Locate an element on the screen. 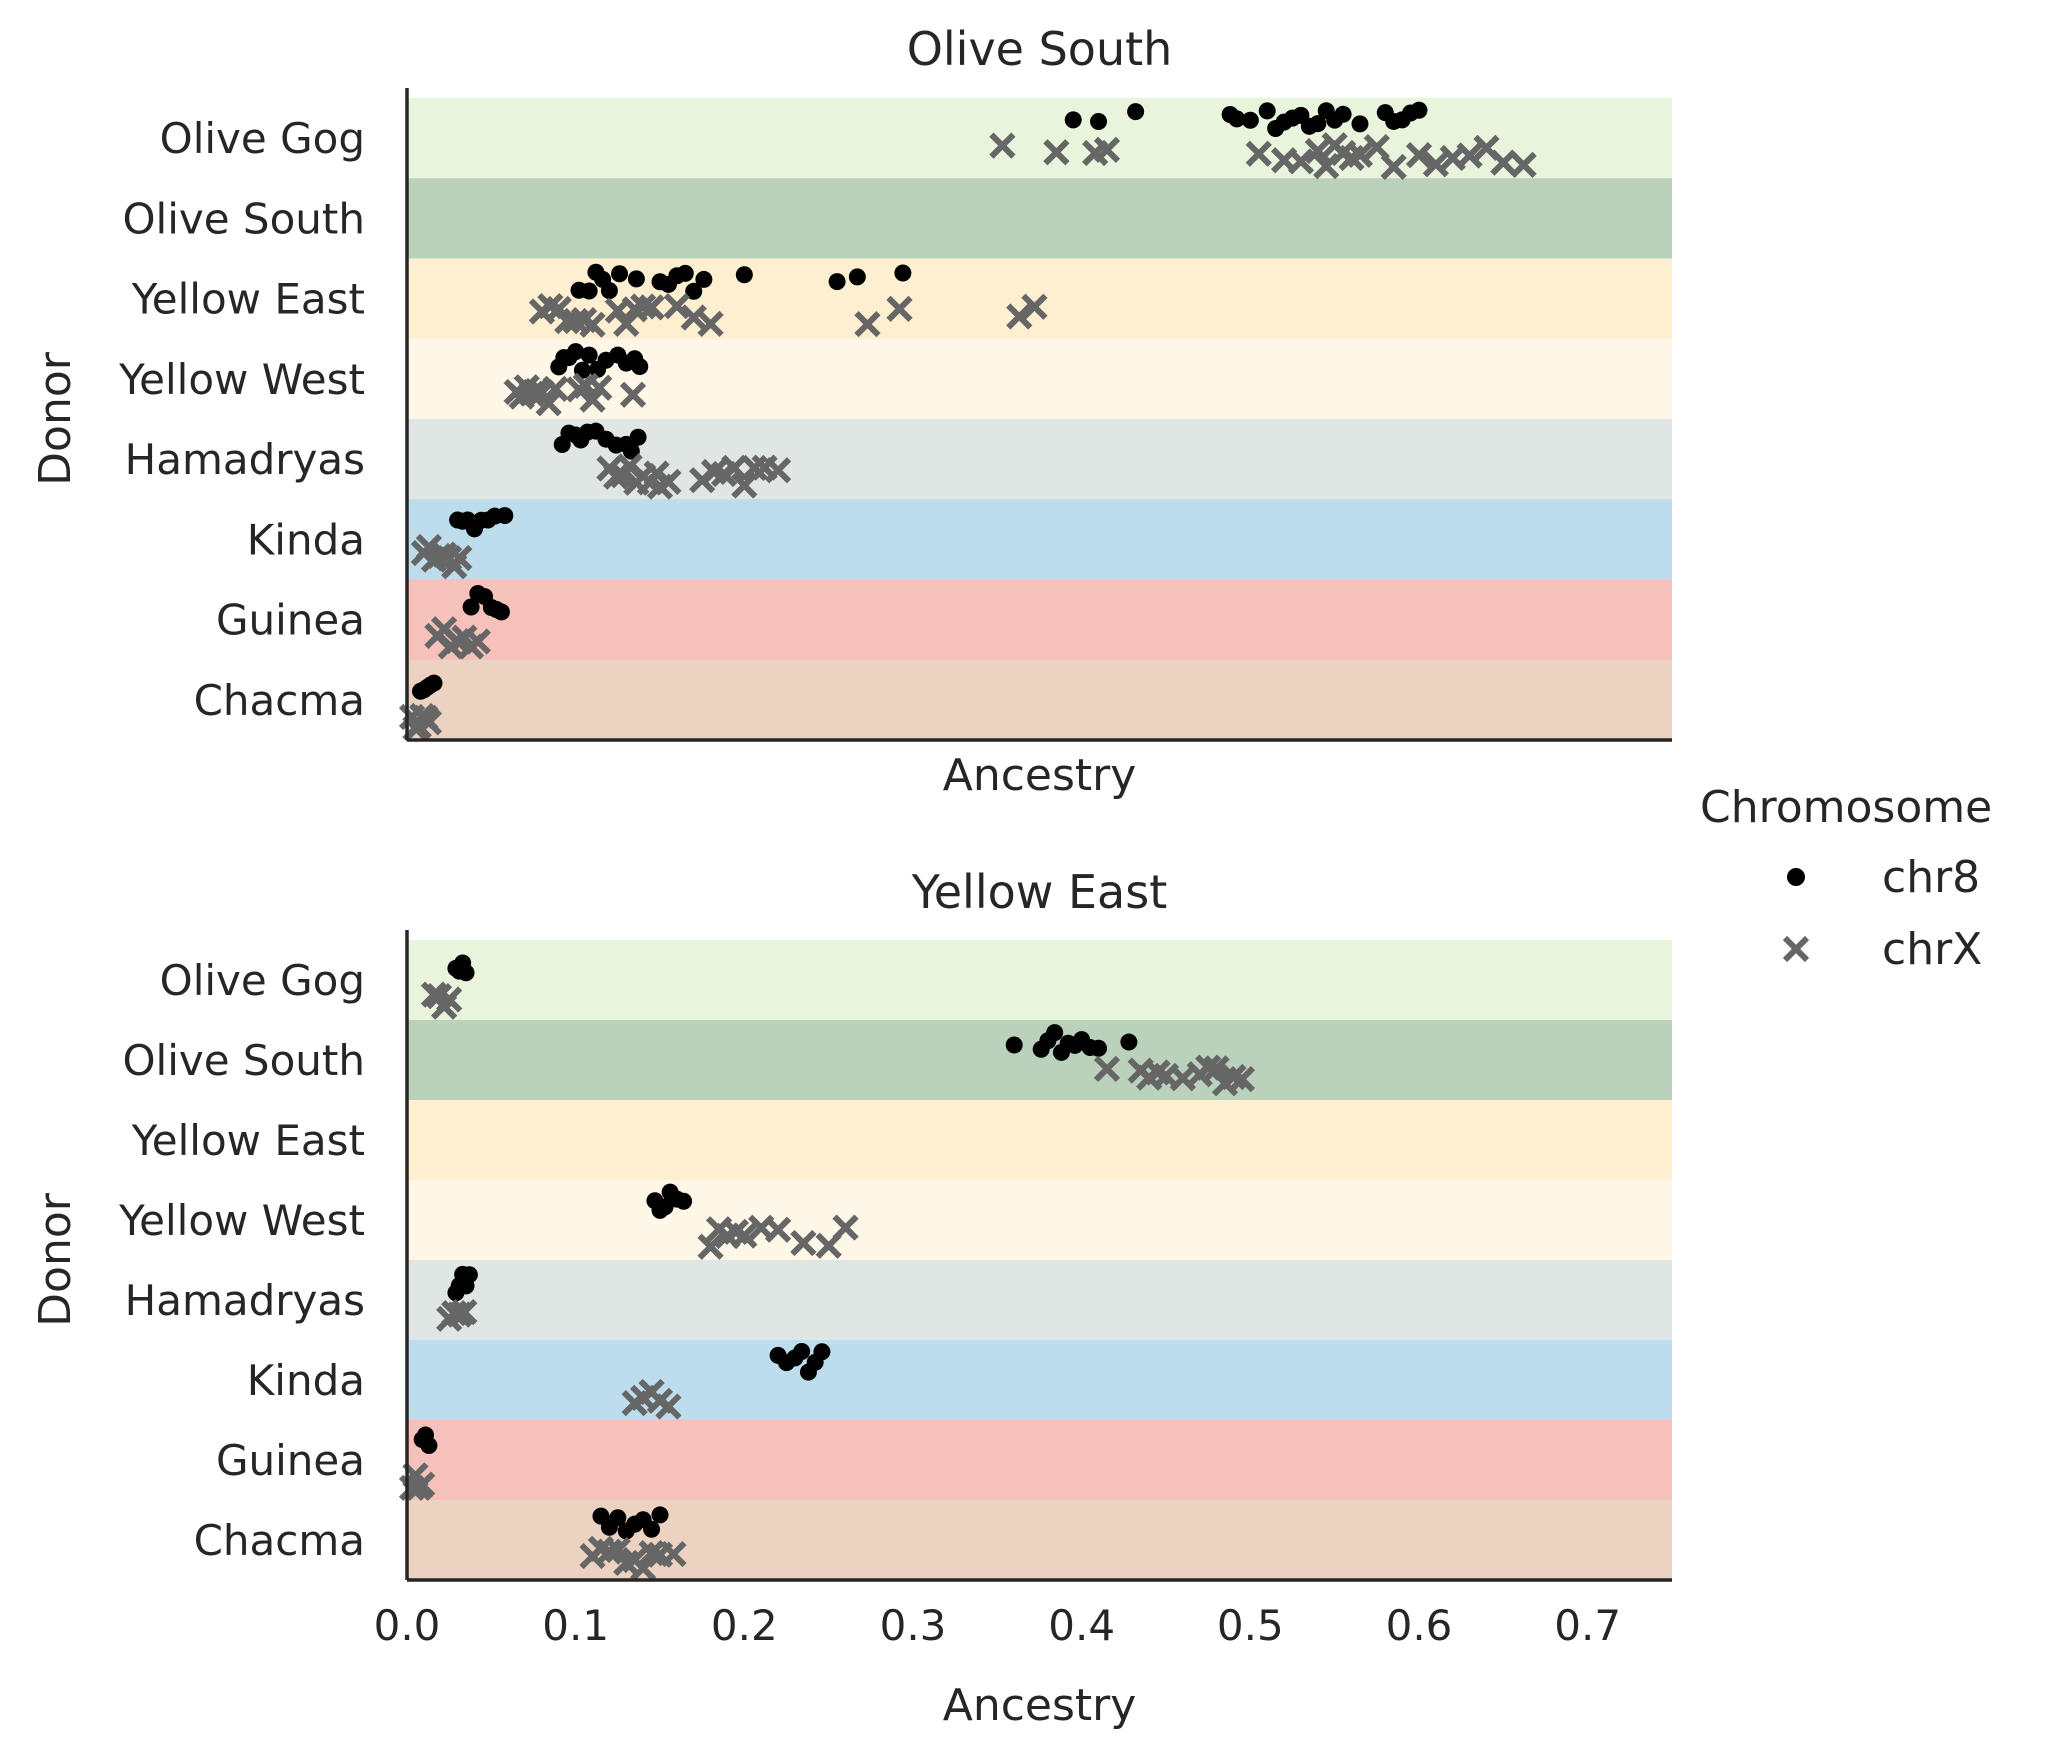 The height and width of the screenshot is (1745, 2055). legend: Chromosome chr8 chrX is located at coordinates (1846, 878).